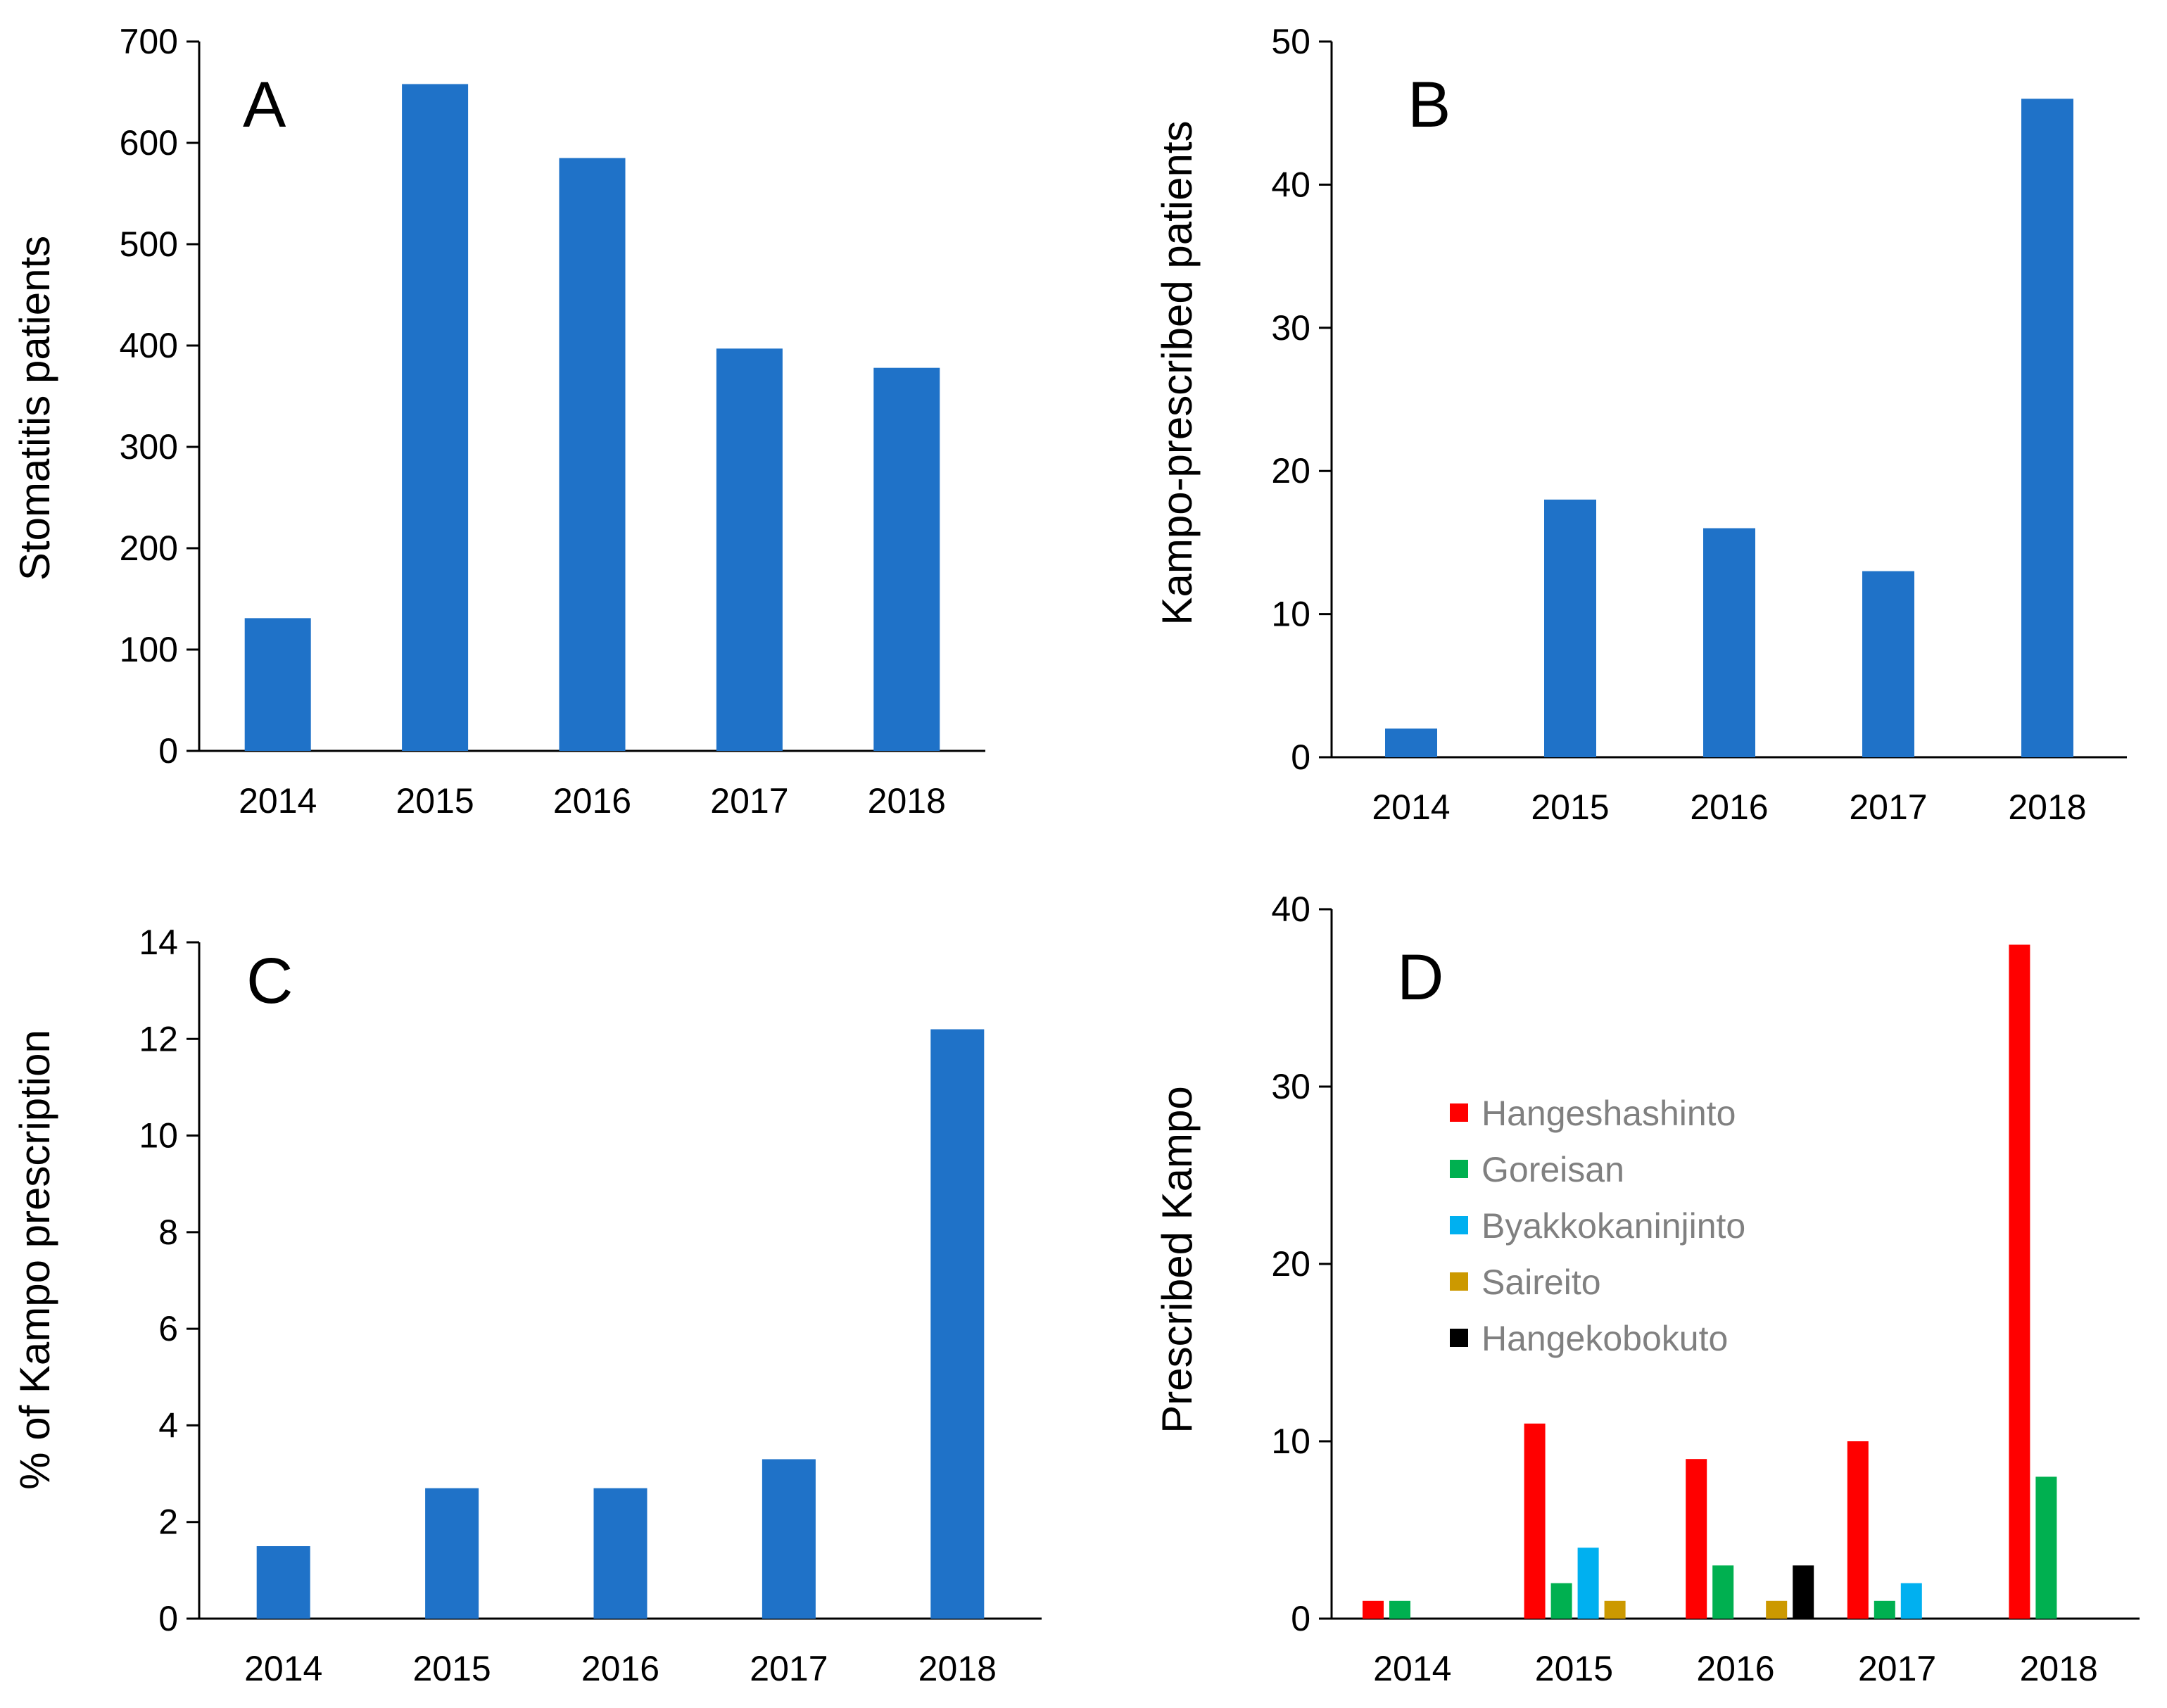 The width and height of the screenshot is (2167, 1708). Describe the element at coordinates (149, 143) in the screenshot. I see `y-tick-label: 600` at that location.